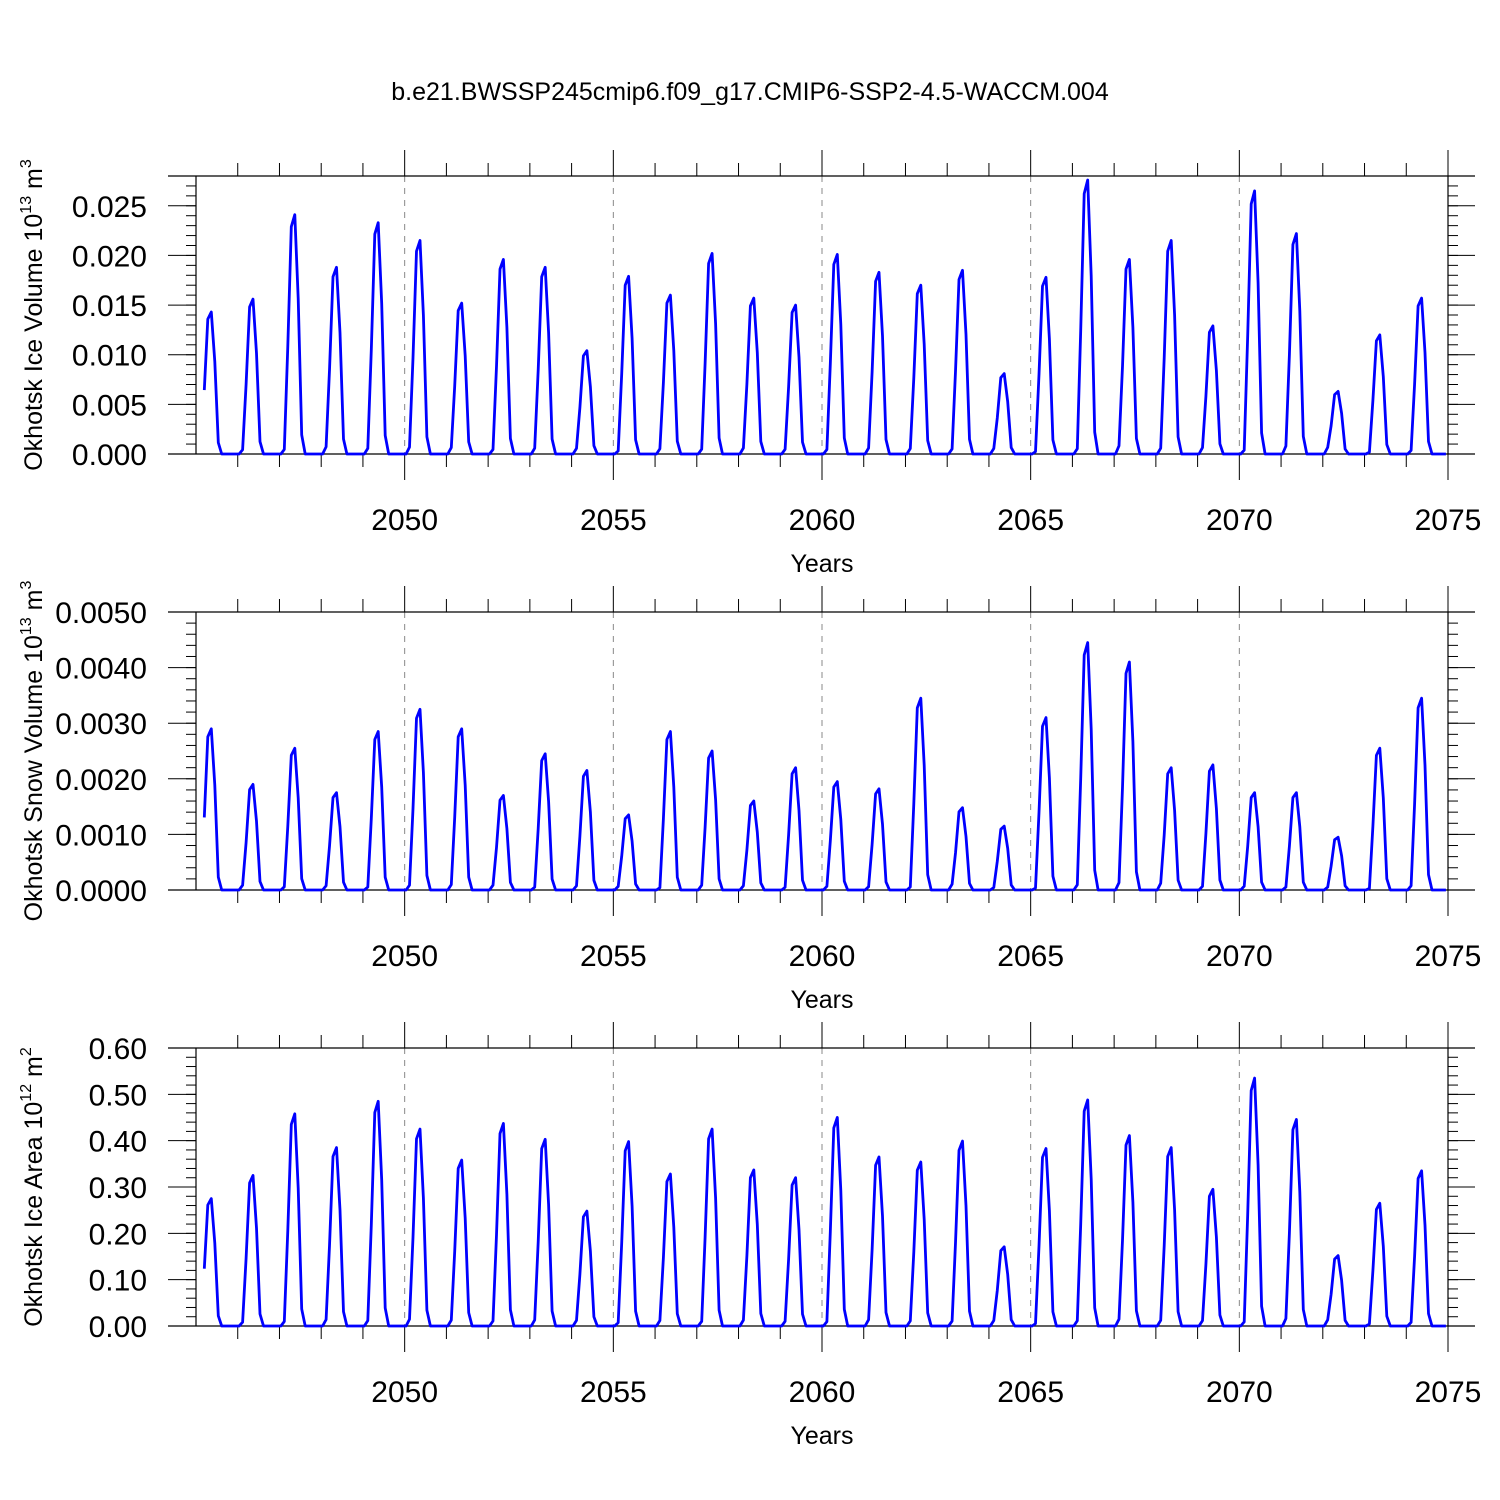  I want to click on y-tick-label: 0.010, so click(109, 356).